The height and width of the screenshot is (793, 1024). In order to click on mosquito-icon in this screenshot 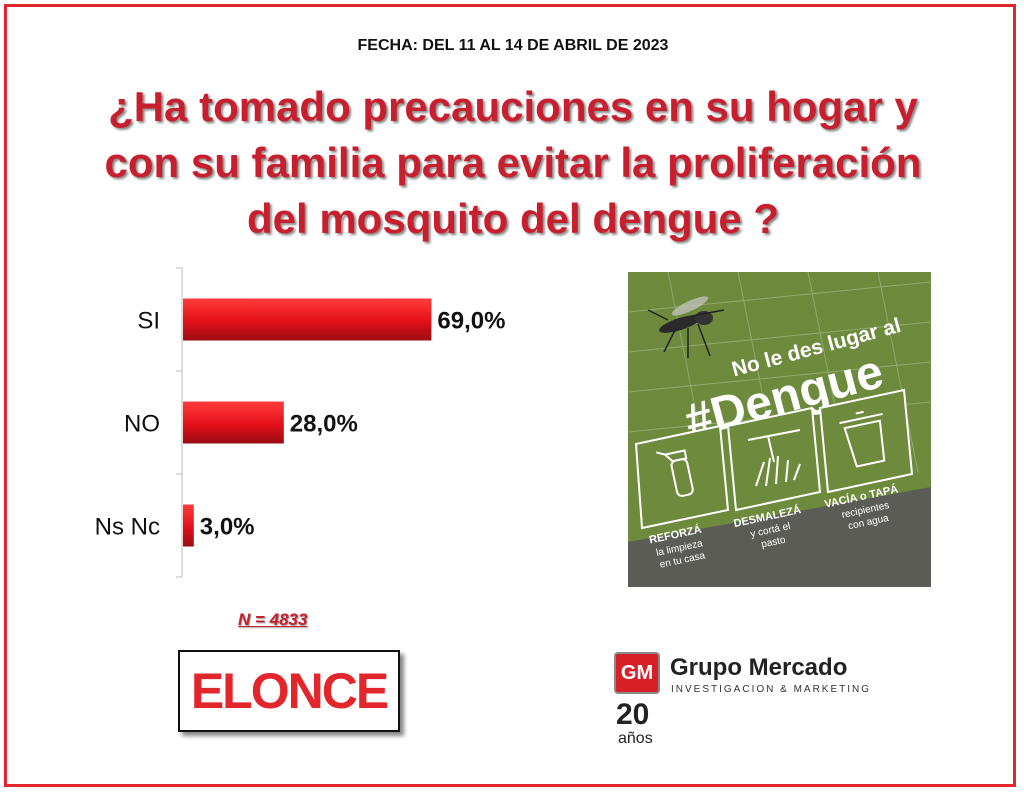, I will do `click(686, 327)`.